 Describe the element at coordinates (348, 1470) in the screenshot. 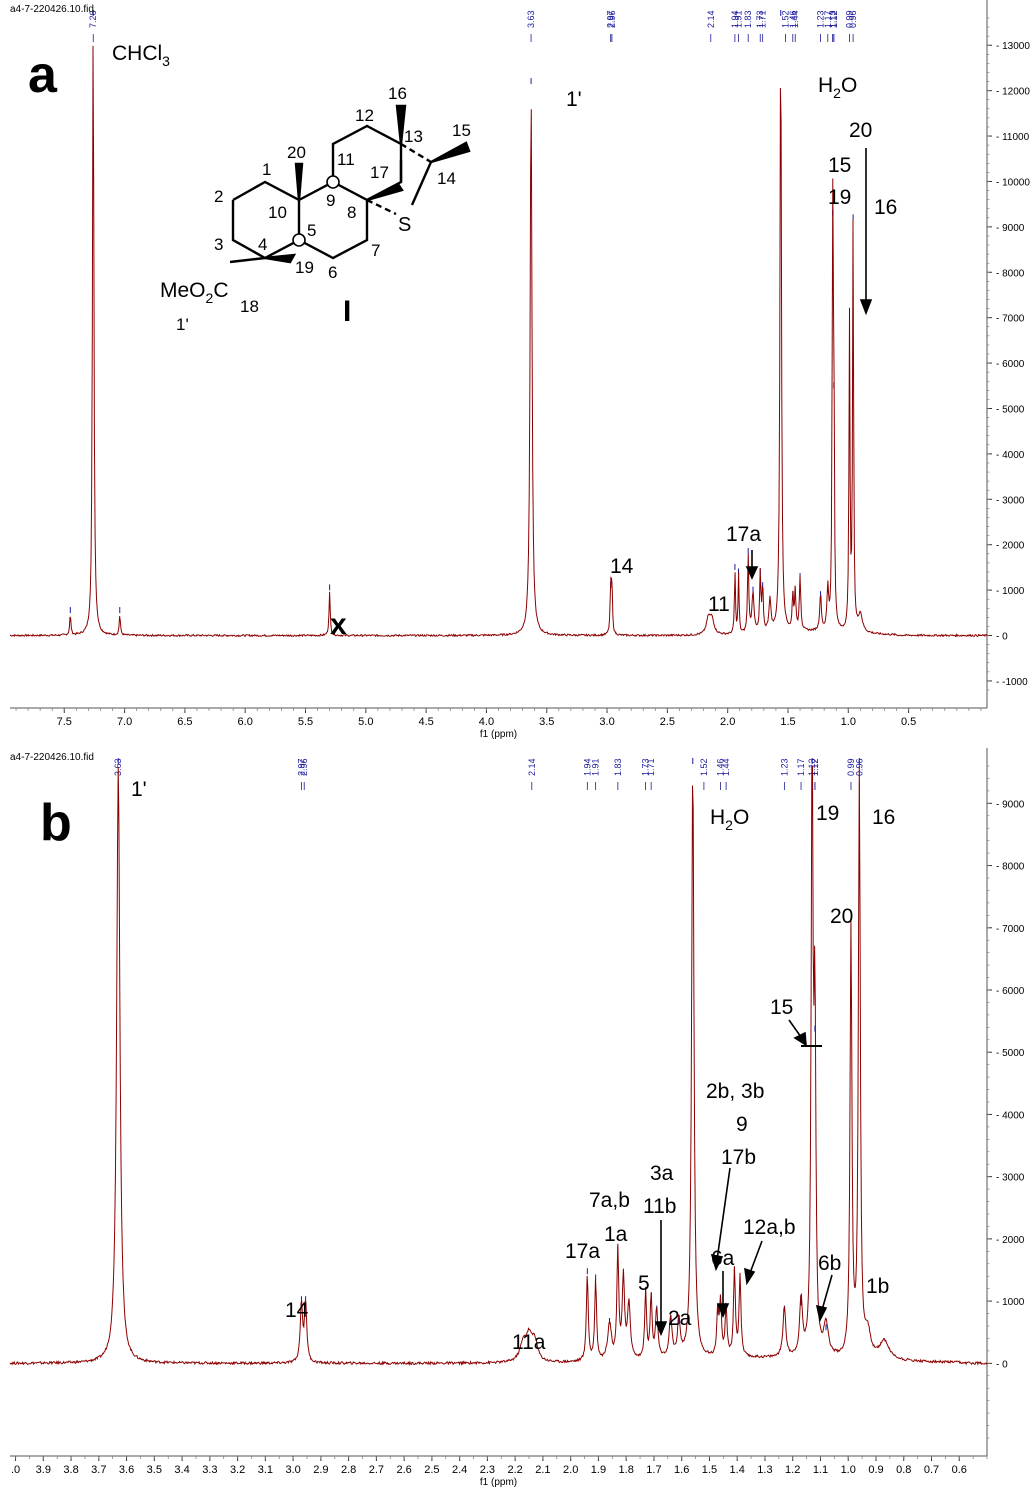

I see `x-tick-label: 2.8` at that location.